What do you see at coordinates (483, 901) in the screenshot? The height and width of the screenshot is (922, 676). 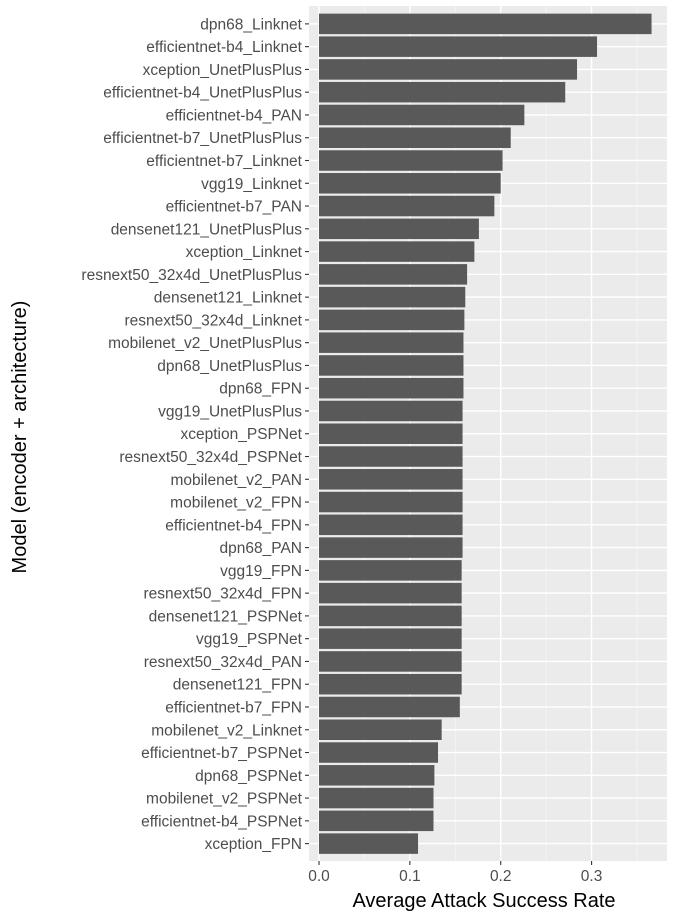 I see `x-axis-title: Average Attack Success Rate` at bounding box center [483, 901].